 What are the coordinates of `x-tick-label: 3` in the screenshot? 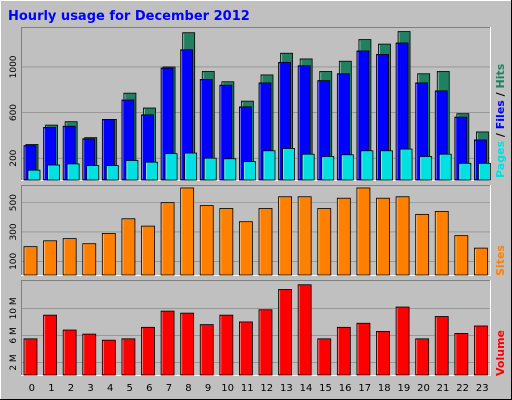 It's located at (90, 388).